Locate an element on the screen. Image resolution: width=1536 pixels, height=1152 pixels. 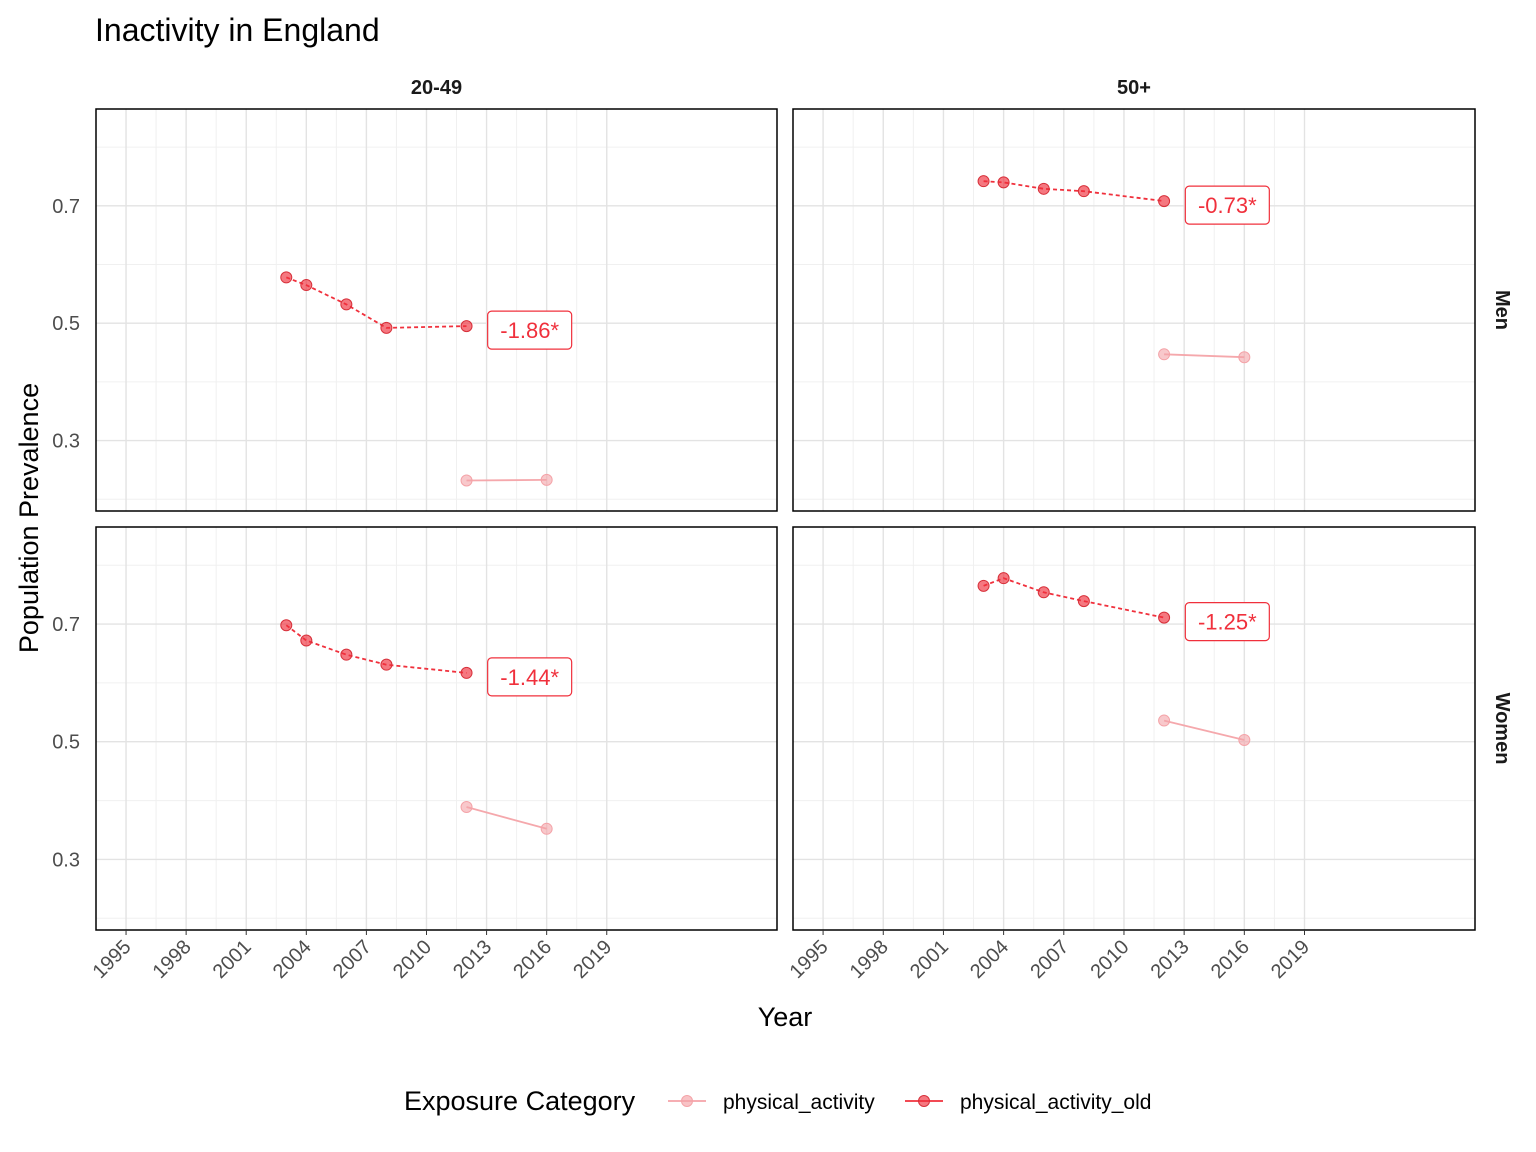
trend-annotation: -1.25* is located at coordinates (1227, 622).